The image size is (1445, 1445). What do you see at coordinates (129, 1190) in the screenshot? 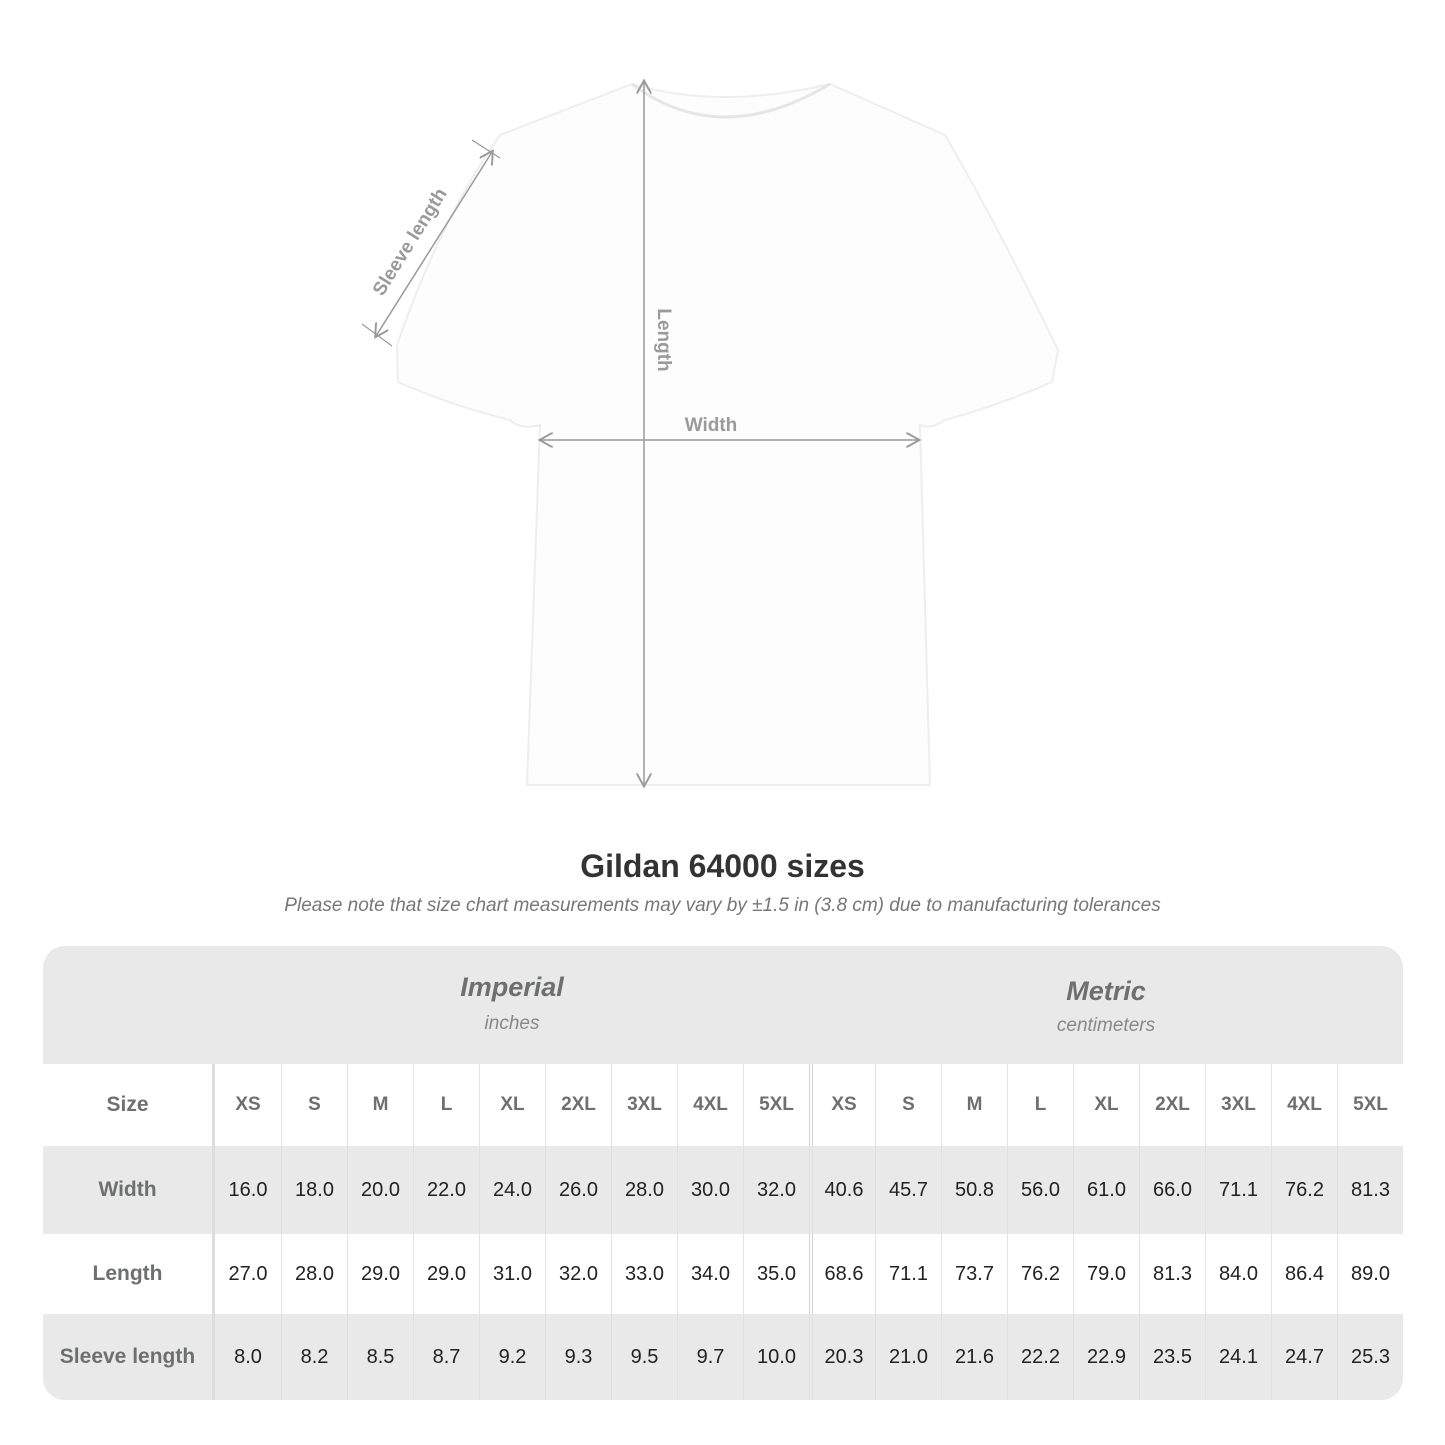
I see `row-label: Width` at bounding box center [129, 1190].